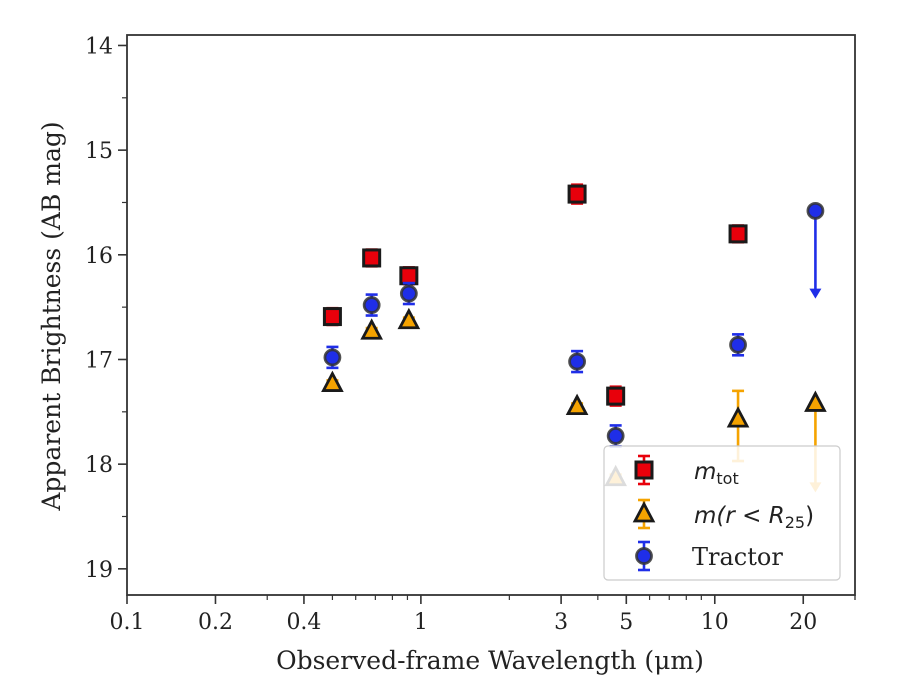  I want to click on y-tick-label: 14, so click(99, 46).